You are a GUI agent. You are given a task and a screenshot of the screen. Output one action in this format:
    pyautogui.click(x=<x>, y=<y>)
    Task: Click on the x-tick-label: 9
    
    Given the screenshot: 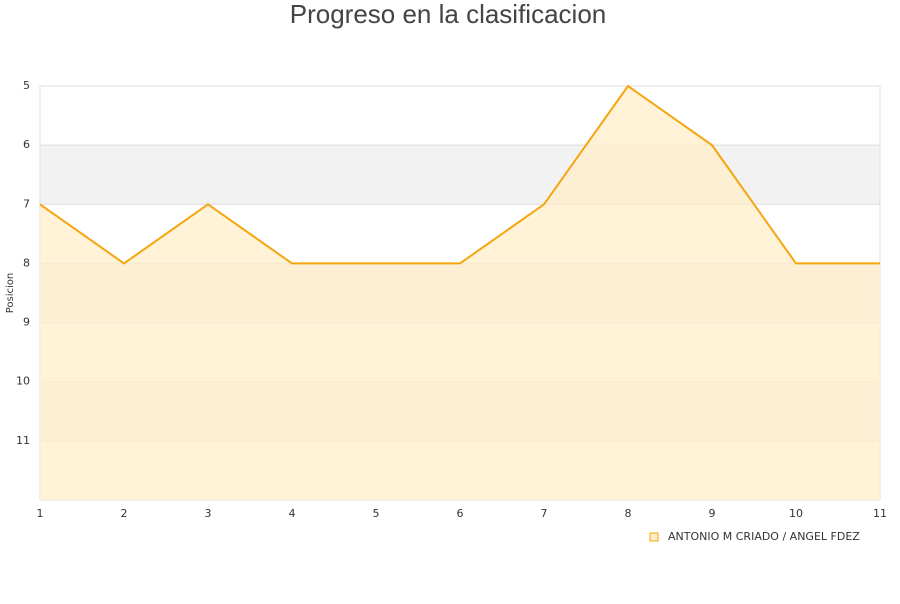 What is the action you would take?
    pyautogui.click(x=712, y=513)
    